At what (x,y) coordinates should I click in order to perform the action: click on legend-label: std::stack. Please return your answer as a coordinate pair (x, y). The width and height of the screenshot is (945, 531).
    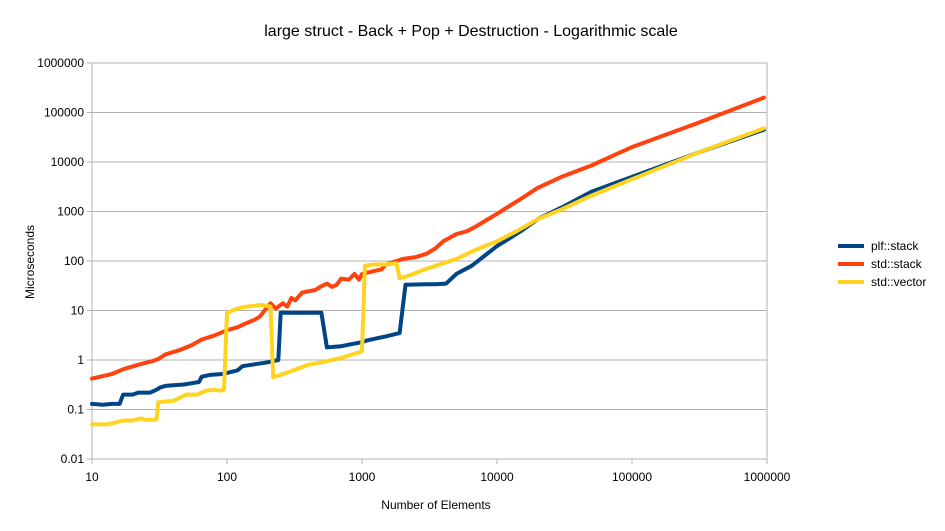
    Looking at the image, I should click on (897, 264).